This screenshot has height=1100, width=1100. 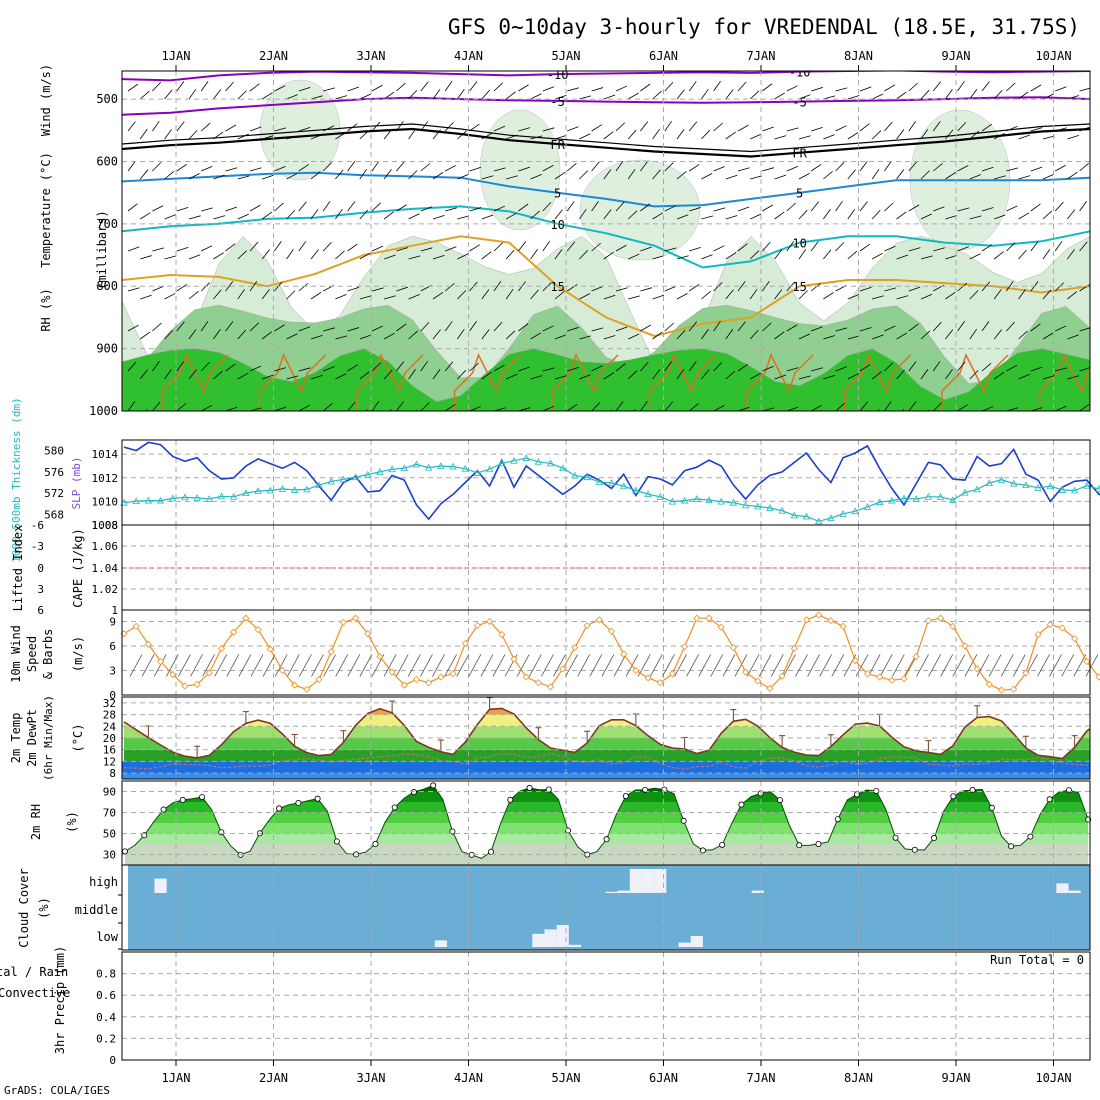 I want to click on precip-tick: 0, so click(x=112, y=1060).